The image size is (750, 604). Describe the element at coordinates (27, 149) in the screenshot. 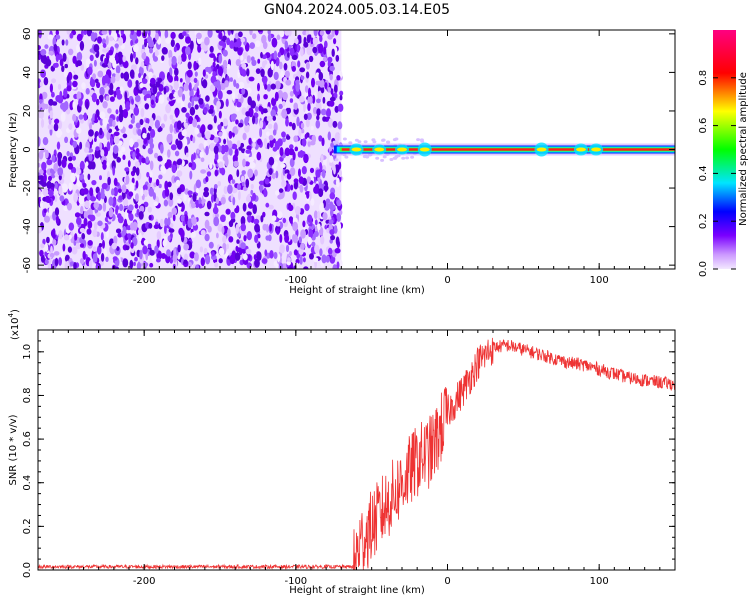

I see `heatmap-y-tick-label: 0` at that location.